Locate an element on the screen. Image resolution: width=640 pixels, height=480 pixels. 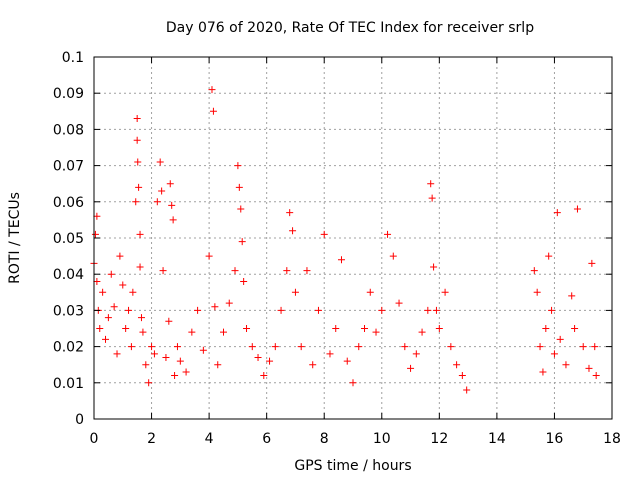
y-tick-label: 0.07 is located at coordinates (68, 167).